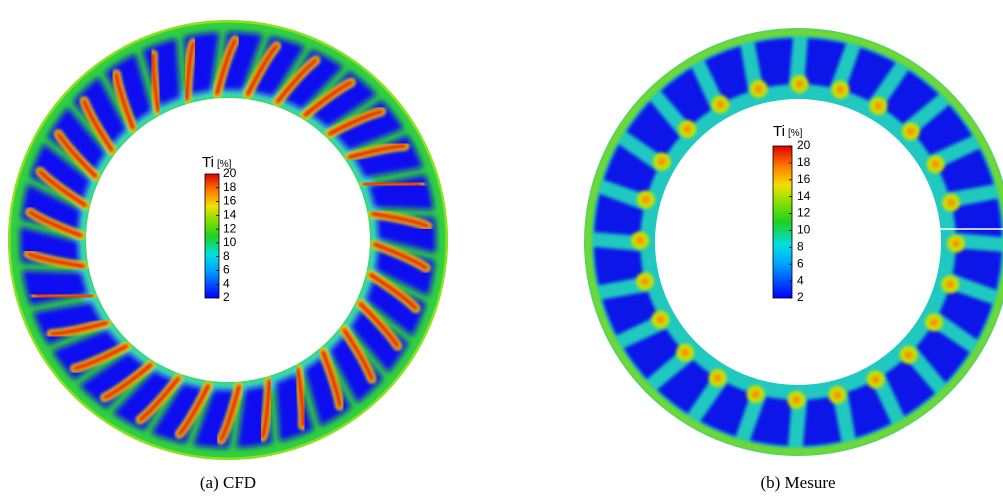  What do you see at coordinates (800, 247) in the screenshot?
I see `colorbar-tick-label: 8` at bounding box center [800, 247].